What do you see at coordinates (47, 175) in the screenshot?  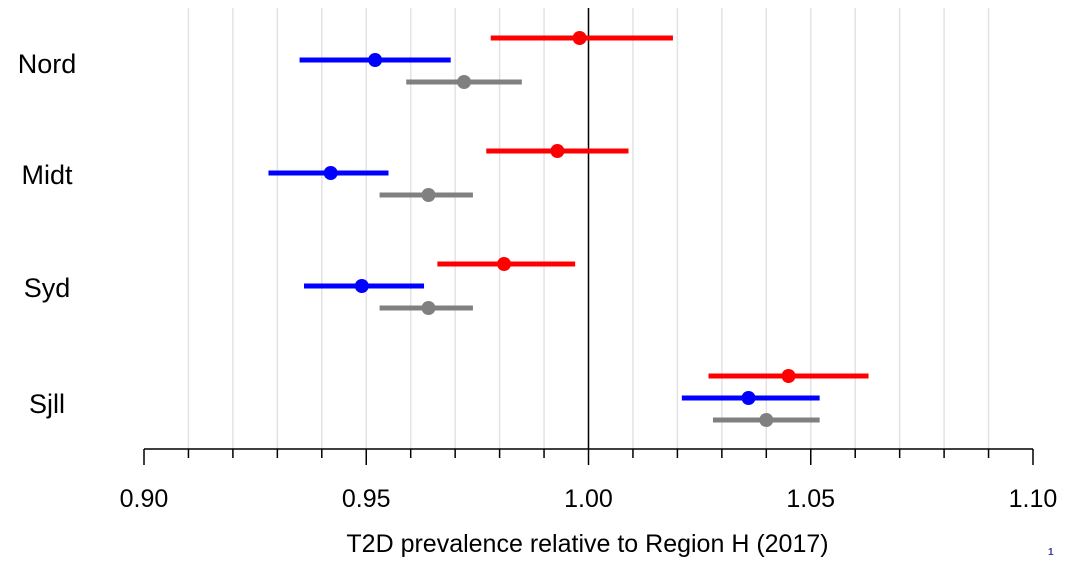 I see `category-label-midt: Midt` at bounding box center [47, 175].